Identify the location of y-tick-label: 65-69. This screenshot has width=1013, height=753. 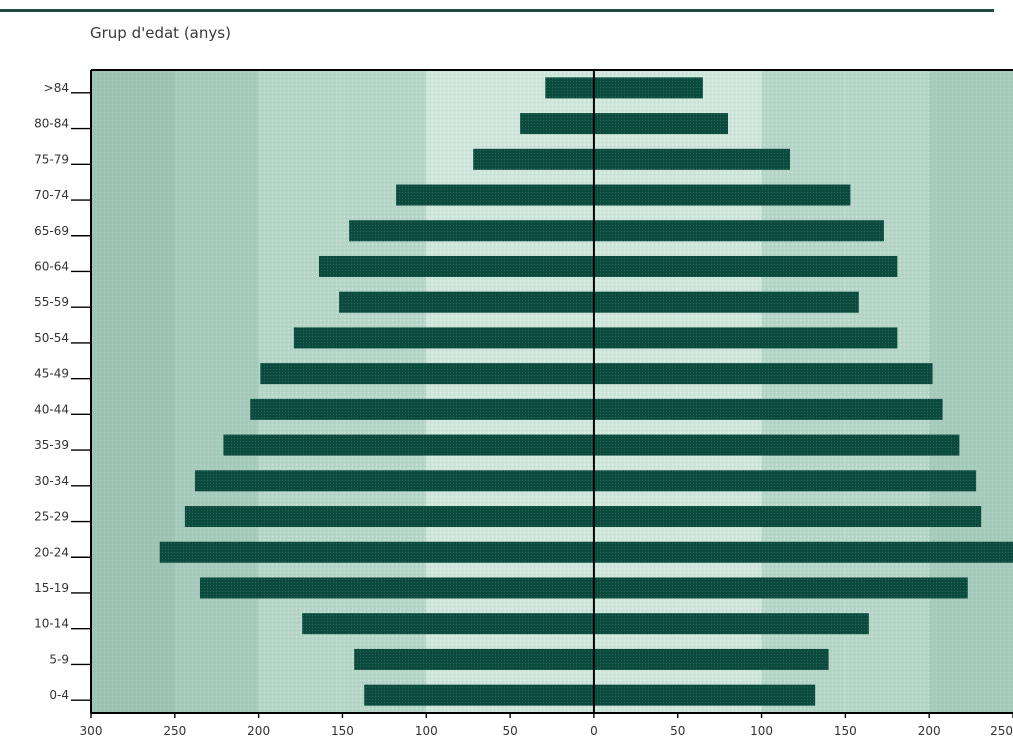
(51, 231).